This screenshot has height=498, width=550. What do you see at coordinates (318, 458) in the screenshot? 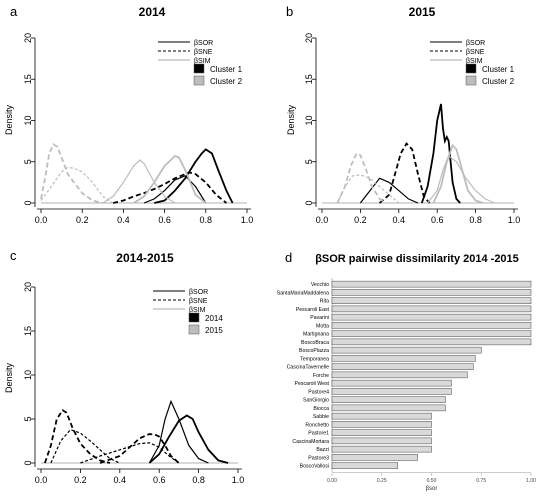
I see `category-label: Pastore3` at bounding box center [318, 458].